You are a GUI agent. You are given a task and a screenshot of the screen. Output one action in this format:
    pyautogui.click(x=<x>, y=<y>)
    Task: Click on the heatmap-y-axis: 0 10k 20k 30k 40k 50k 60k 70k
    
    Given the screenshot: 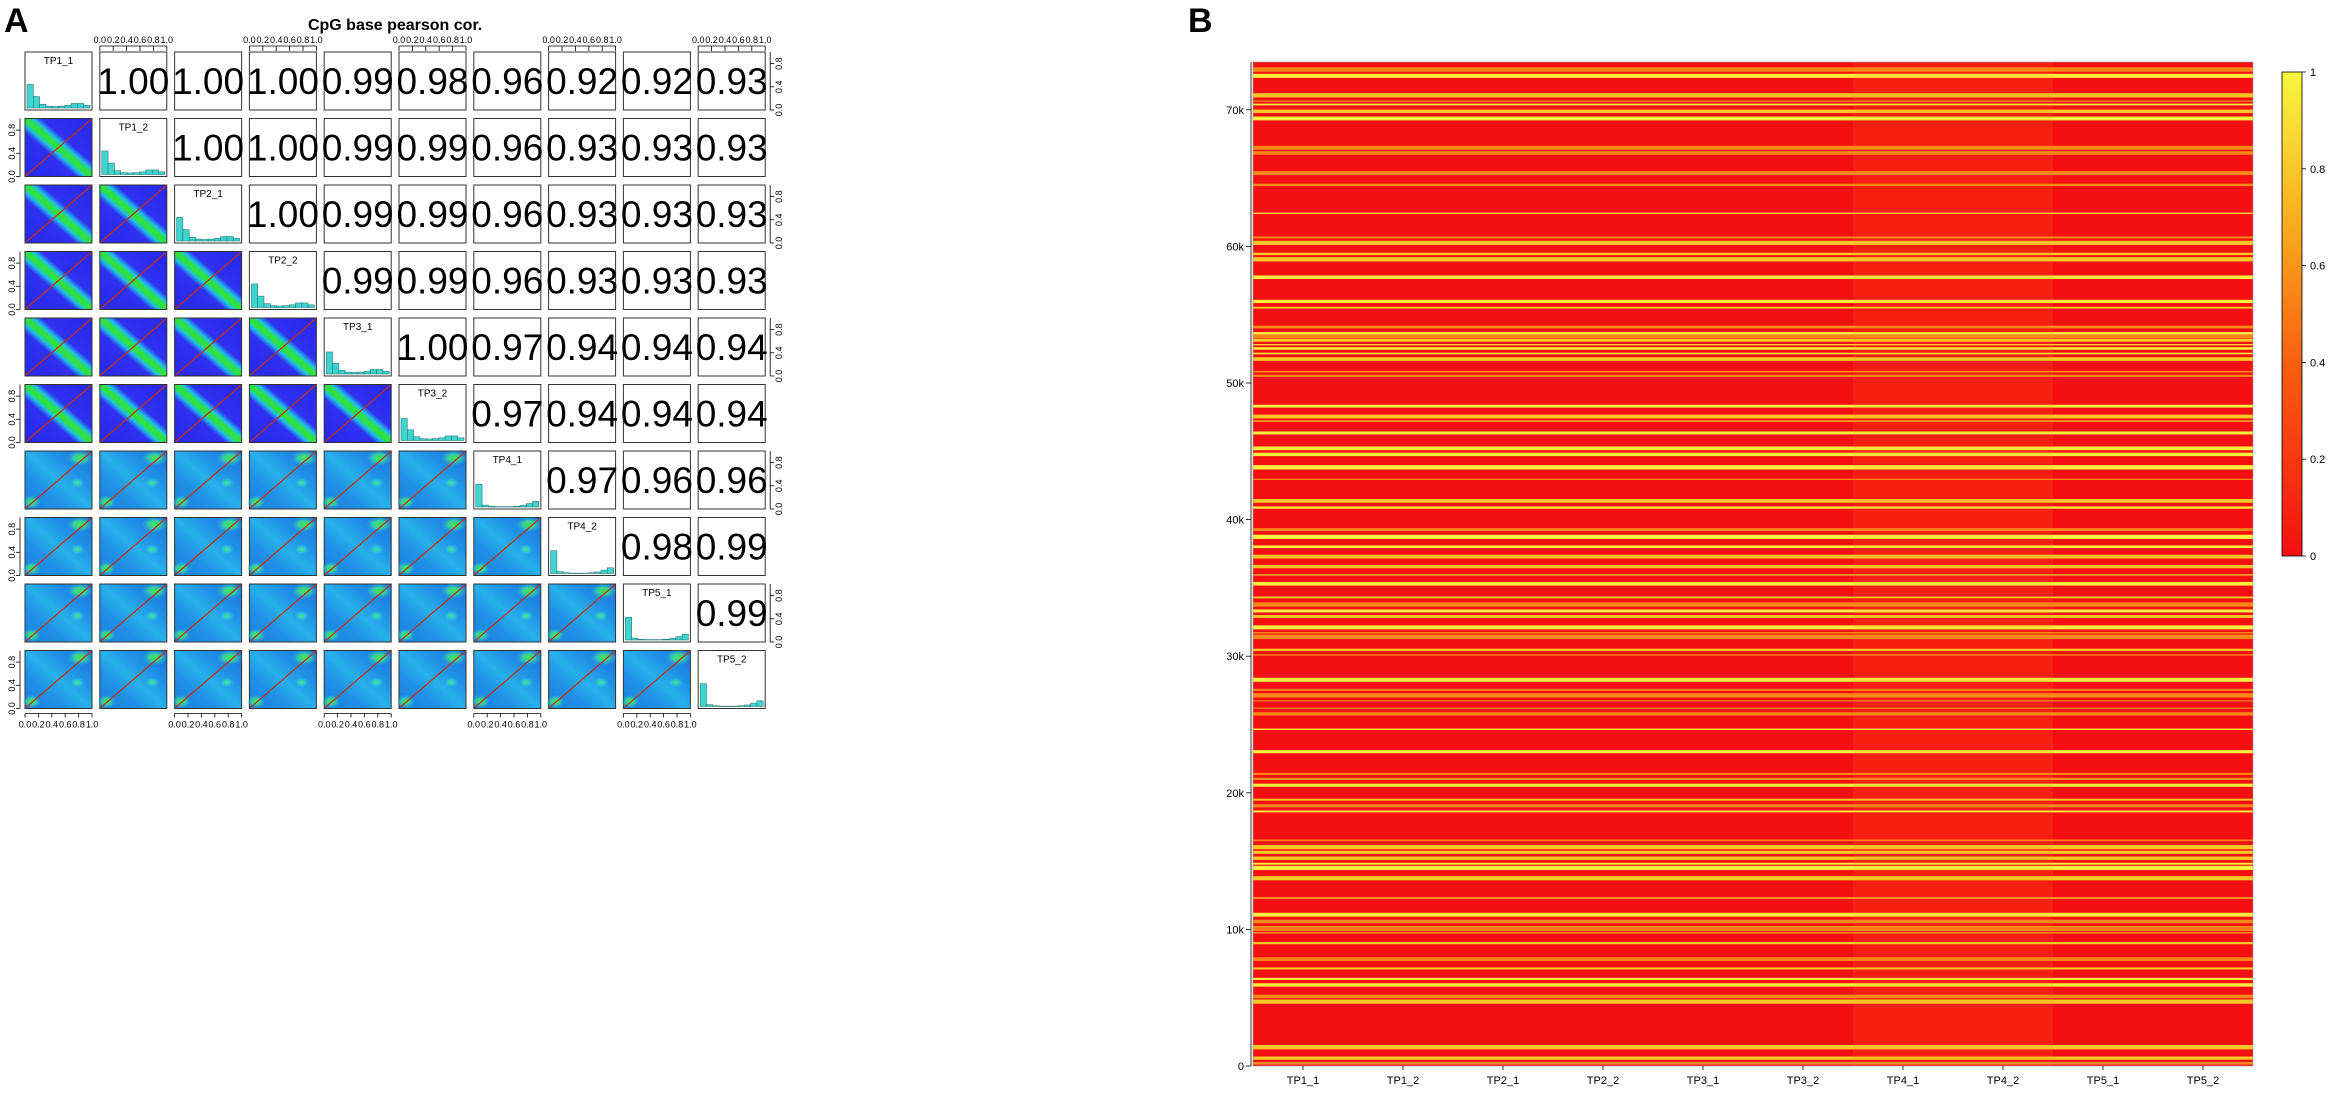 What is the action you would take?
    pyautogui.click(x=1239, y=567)
    